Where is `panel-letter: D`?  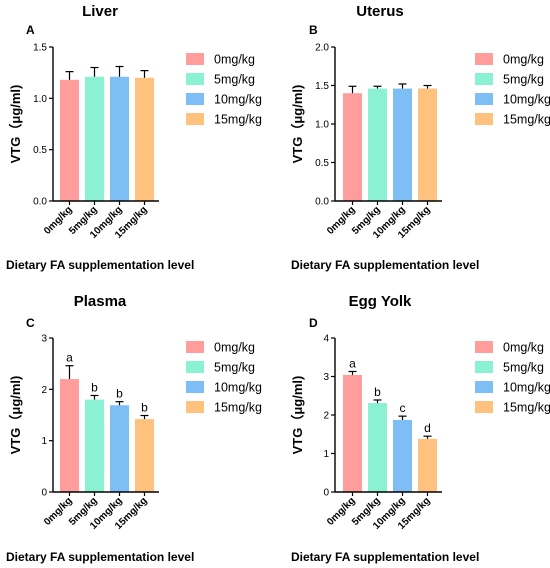 panel-letter: D is located at coordinates (313, 323).